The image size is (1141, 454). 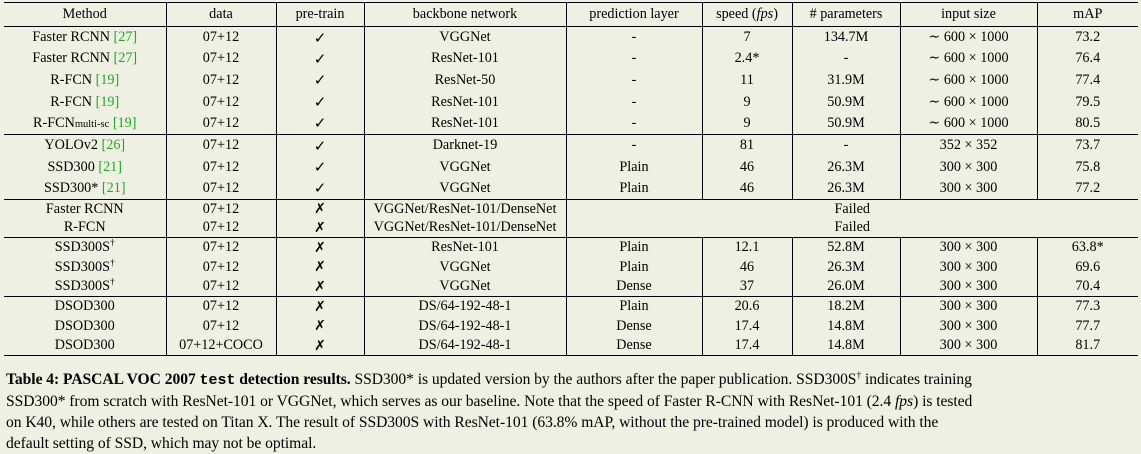 I want to click on header-pretrain: pre-train, so click(x=319, y=14).